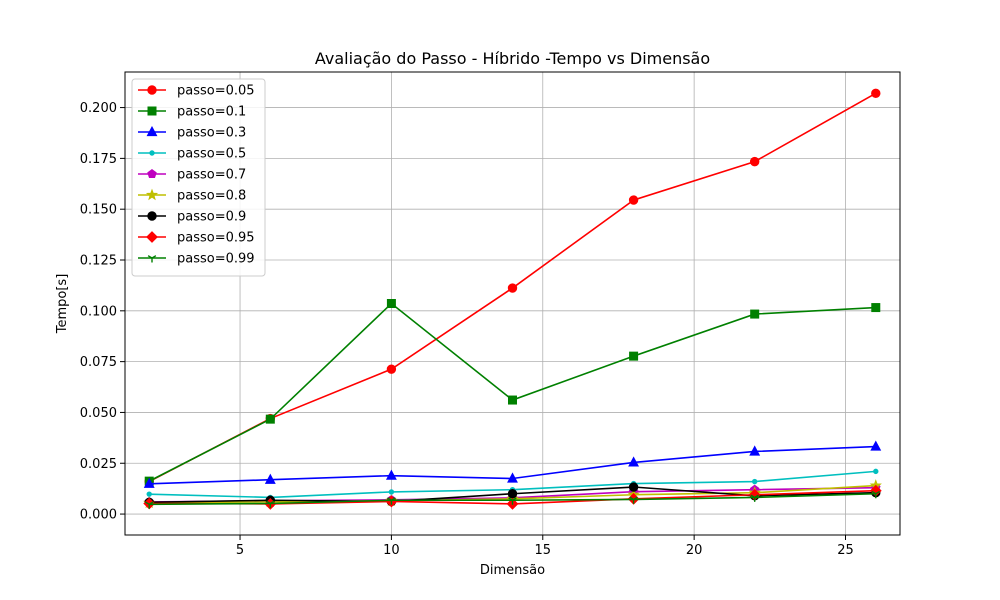 The image size is (1000, 600). Describe the element at coordinates (391, 550) in the screenshot. I see `x-tick-label: 10` at that location.